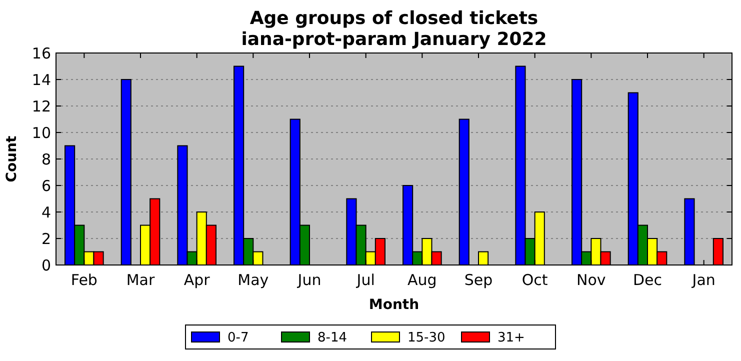 The height and width of the screenshot is (361, 741). I want to click on legend-label: 8-14, so click(333, 338).